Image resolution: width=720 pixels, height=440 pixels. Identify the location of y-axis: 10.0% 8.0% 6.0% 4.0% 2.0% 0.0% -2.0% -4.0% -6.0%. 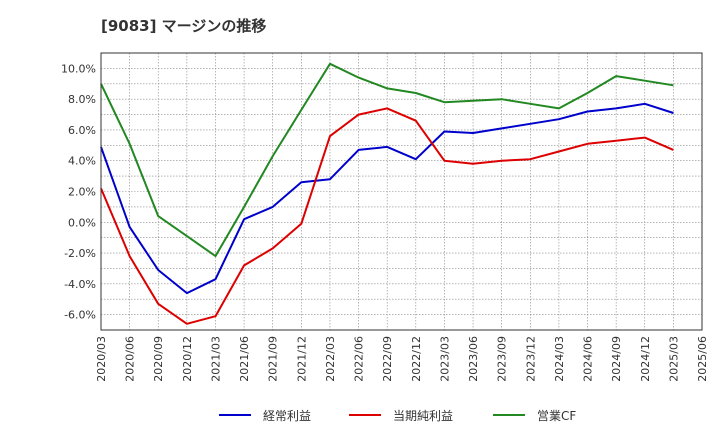
(78, 191).